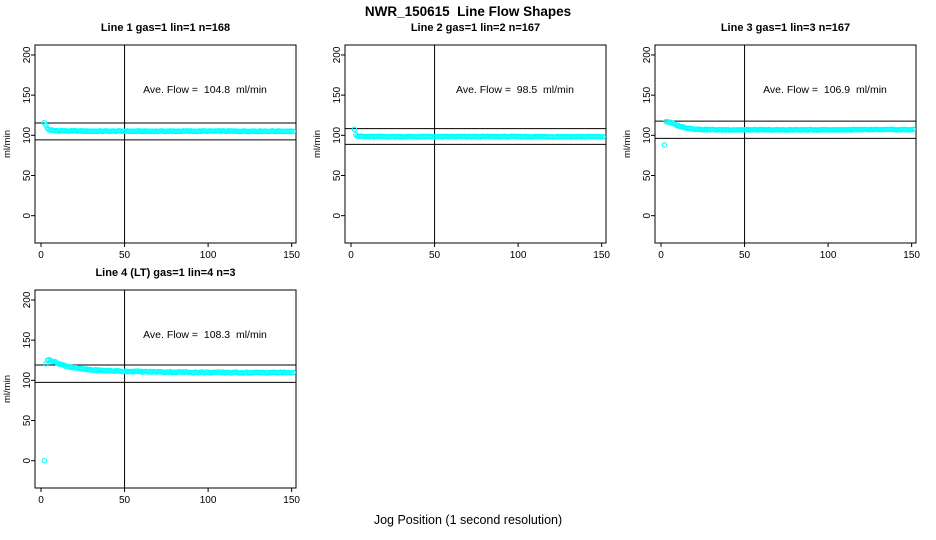  What do you see at coordinates (468, 11) in the screenshot?
I see `figure-title: NWR_150615 Line Flow Shapes` at bounding box center [468, 11].